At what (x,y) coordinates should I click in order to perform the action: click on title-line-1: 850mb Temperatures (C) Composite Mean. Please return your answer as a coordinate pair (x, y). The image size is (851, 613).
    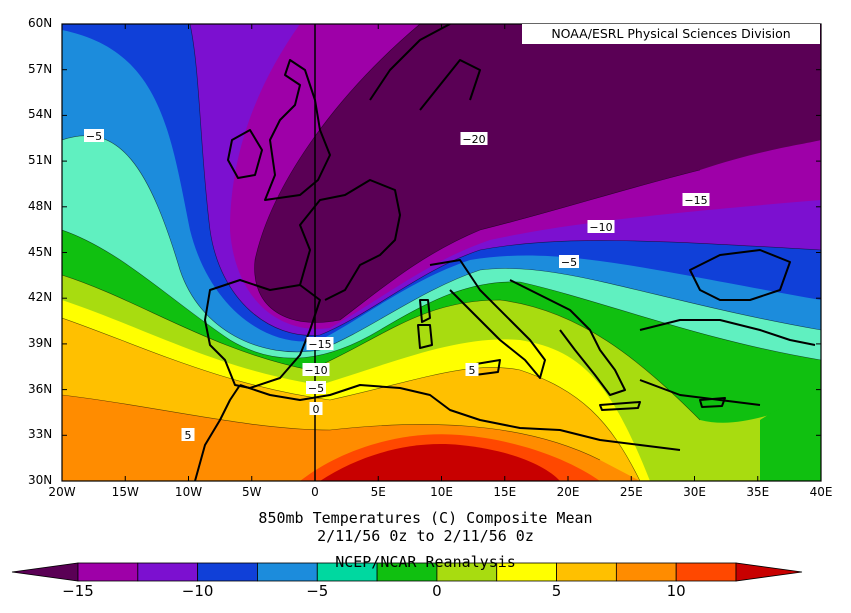
    Looking at the image, I should click on (425, 518).